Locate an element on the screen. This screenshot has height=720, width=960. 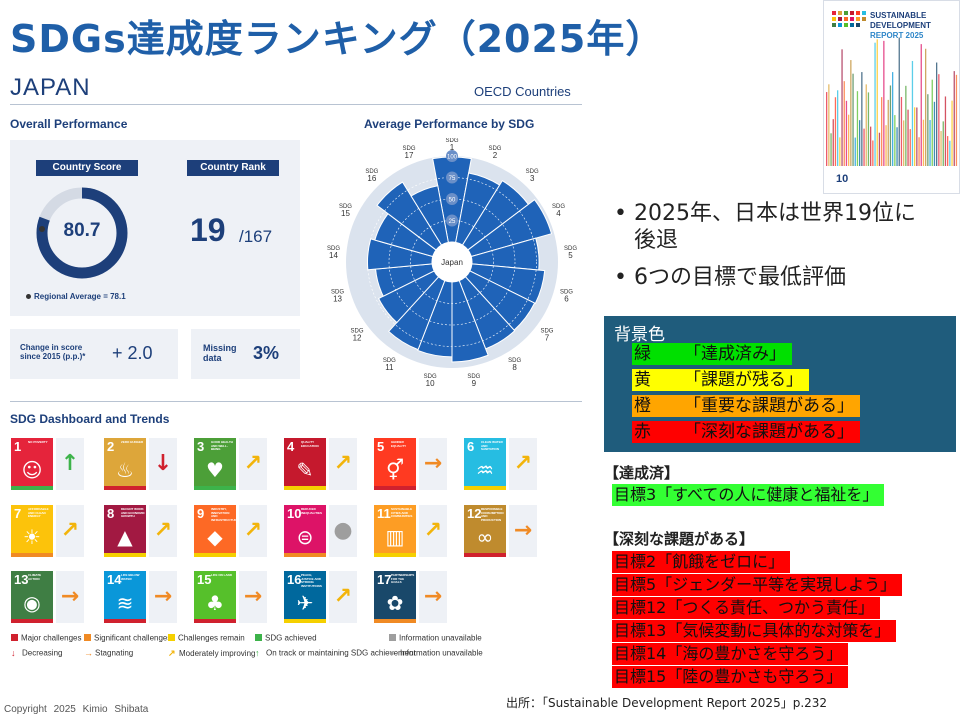
sdg-tile-3: 3 GOOD HEALTH AND WELL-BEING ♥ is located at coordinates (215, 464).